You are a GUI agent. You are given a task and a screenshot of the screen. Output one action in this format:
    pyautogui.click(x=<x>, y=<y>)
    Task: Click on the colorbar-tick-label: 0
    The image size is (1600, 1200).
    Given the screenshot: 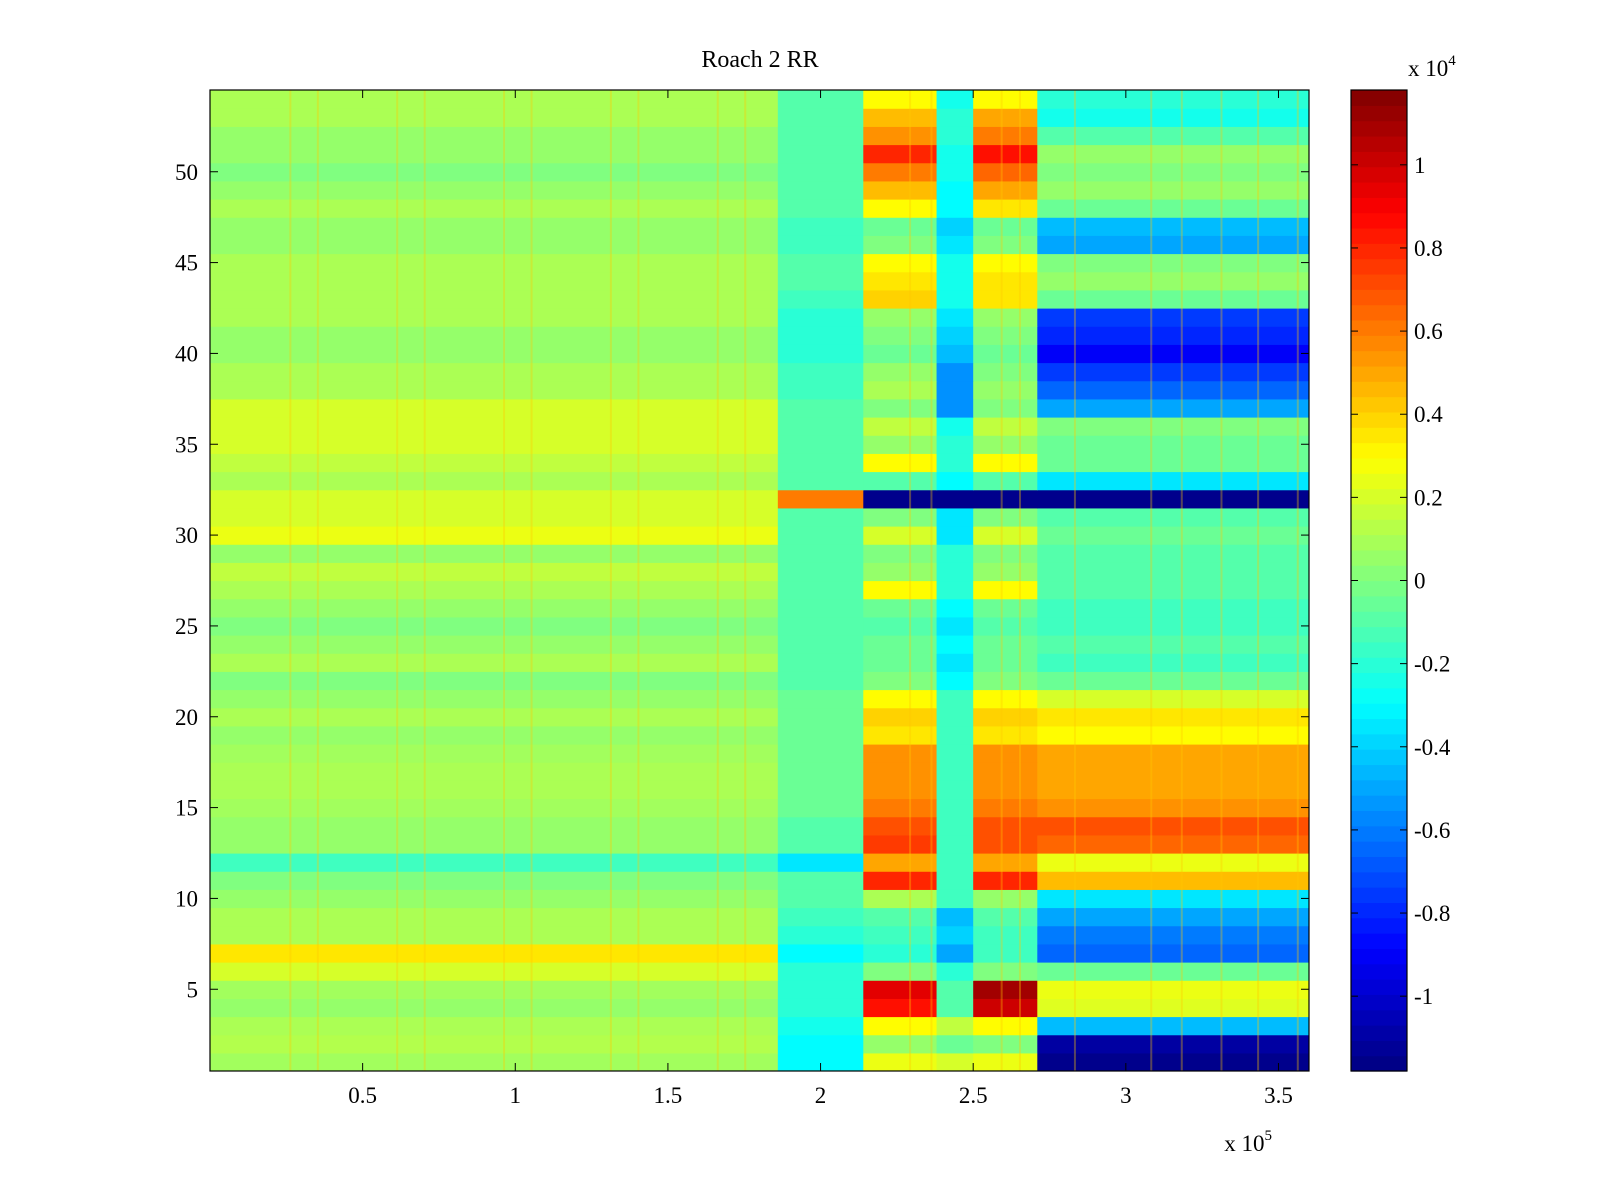 What is the action you would take?
    pyautogui.click(x=1420, y=581)
    